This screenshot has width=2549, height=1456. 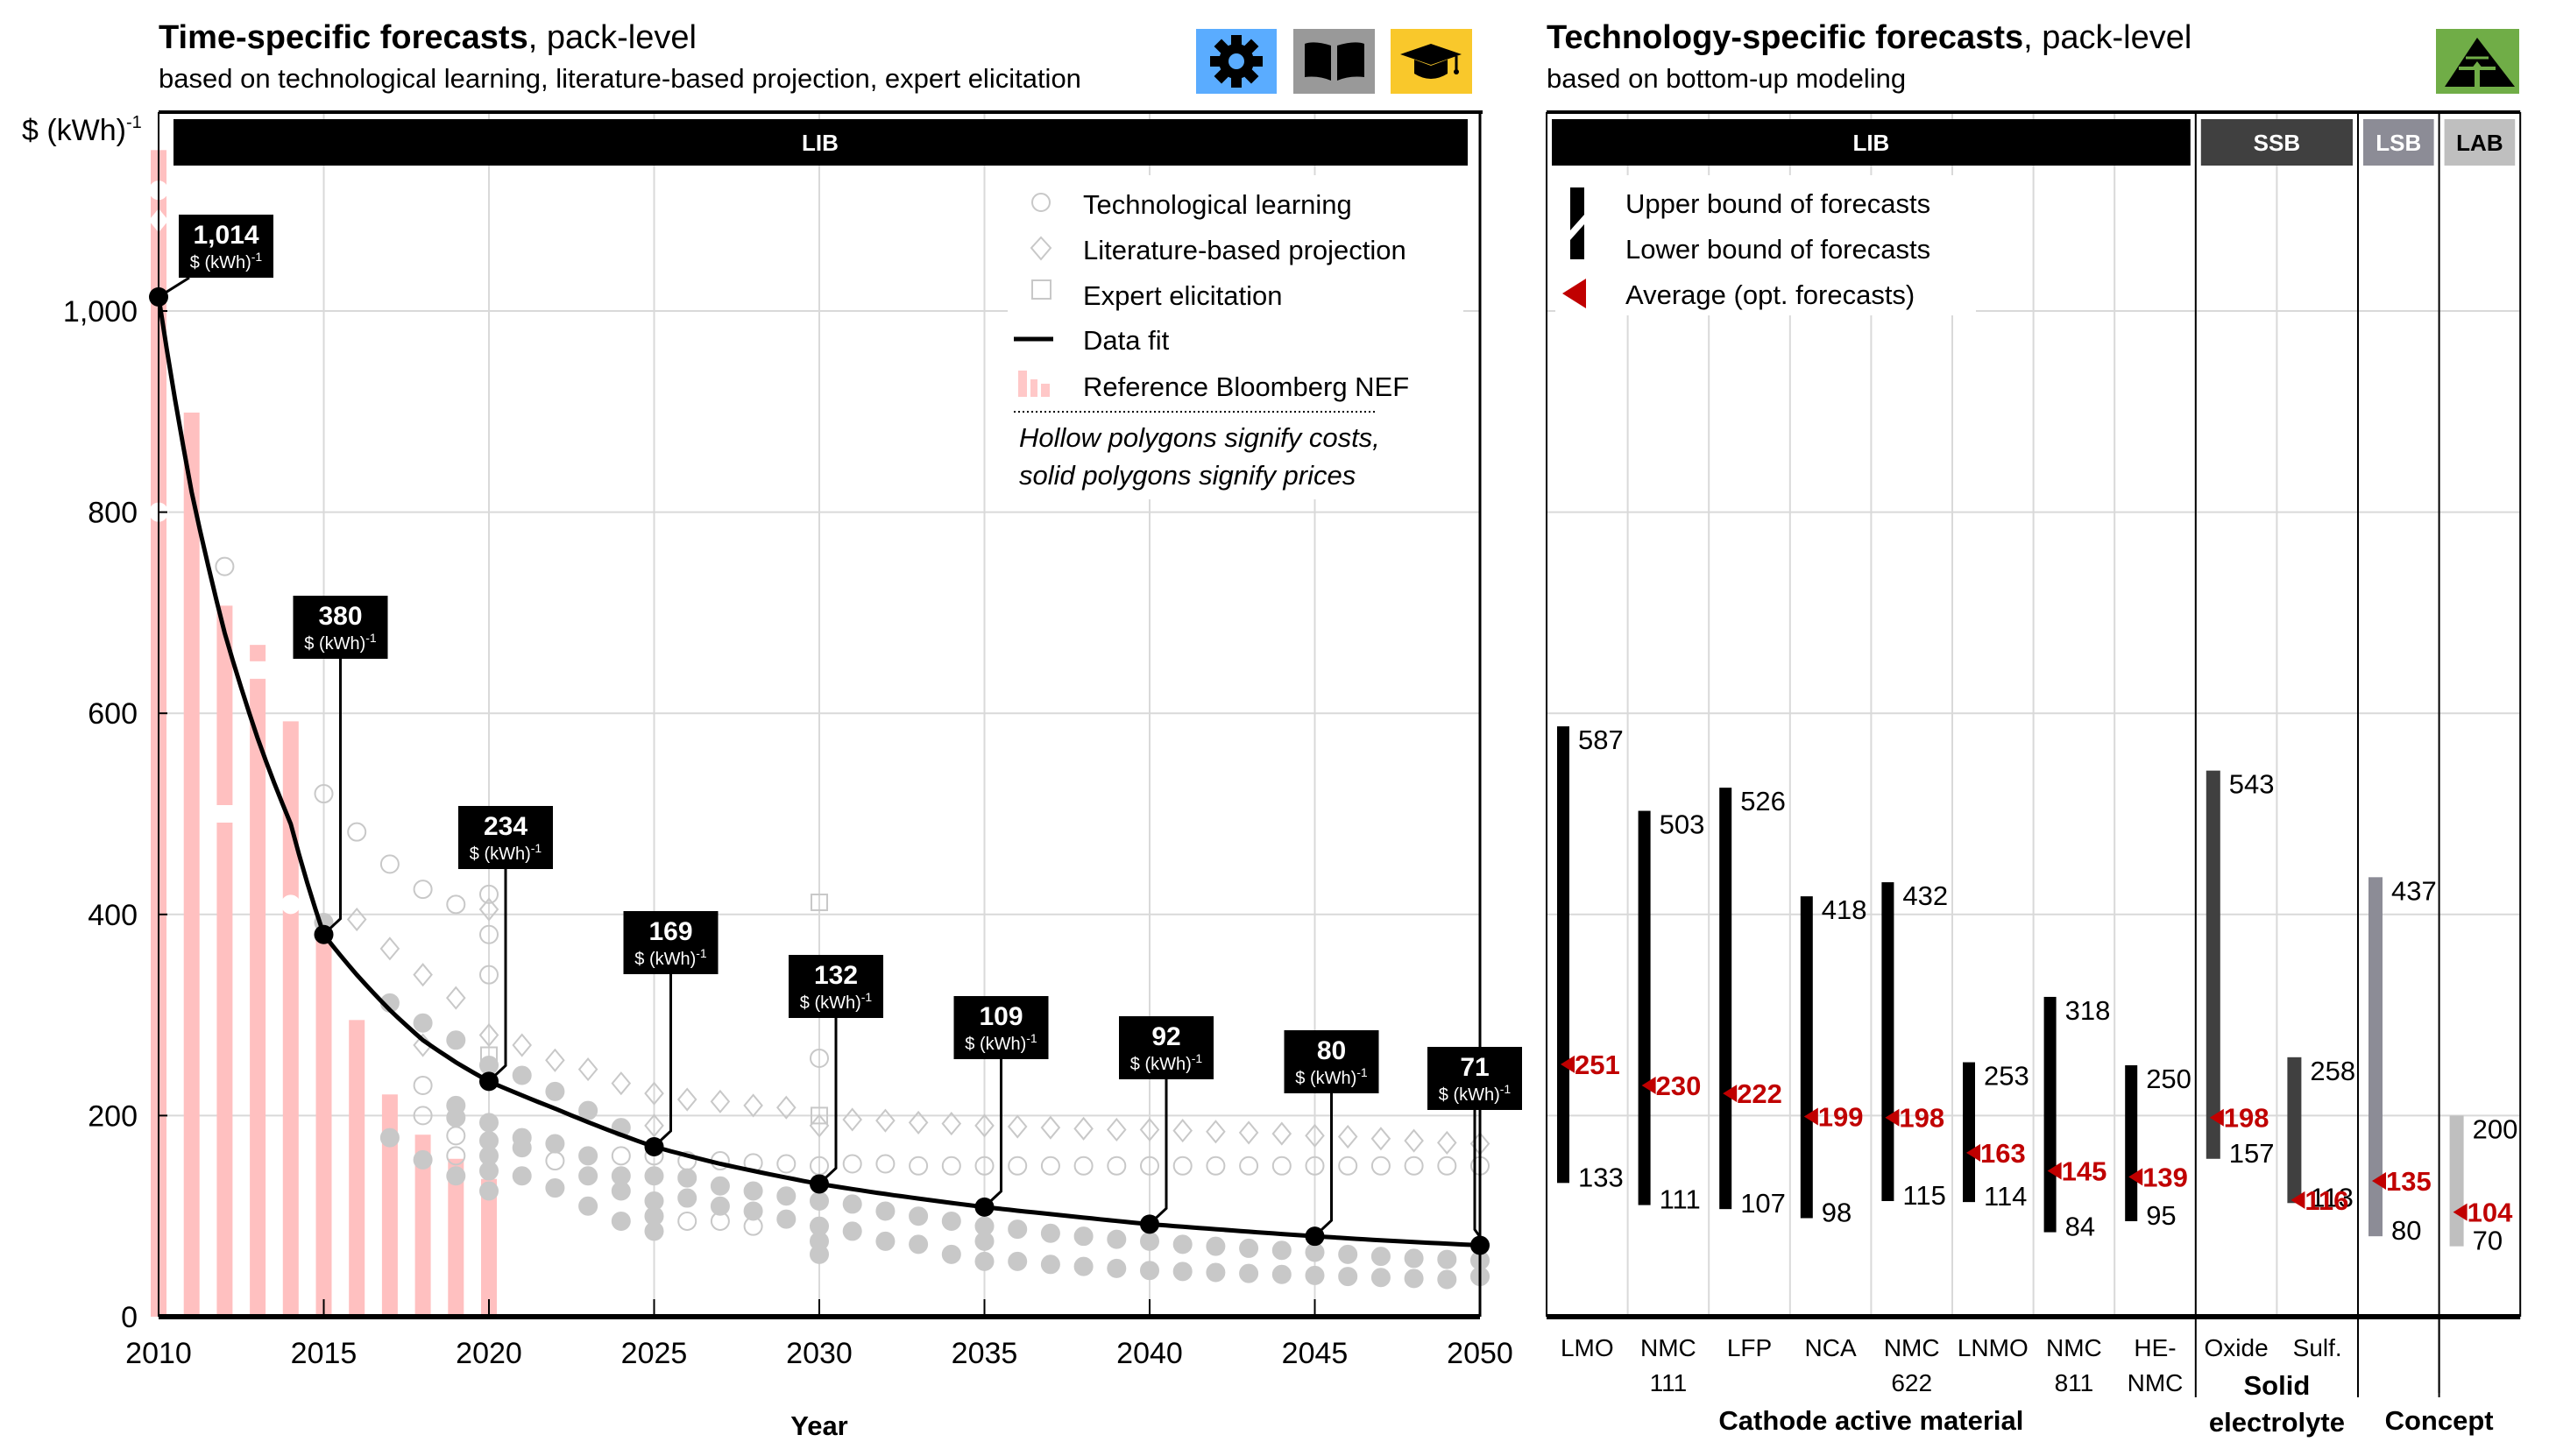 I want to click on technological-learning-badge, so click(x=1236, y=61).